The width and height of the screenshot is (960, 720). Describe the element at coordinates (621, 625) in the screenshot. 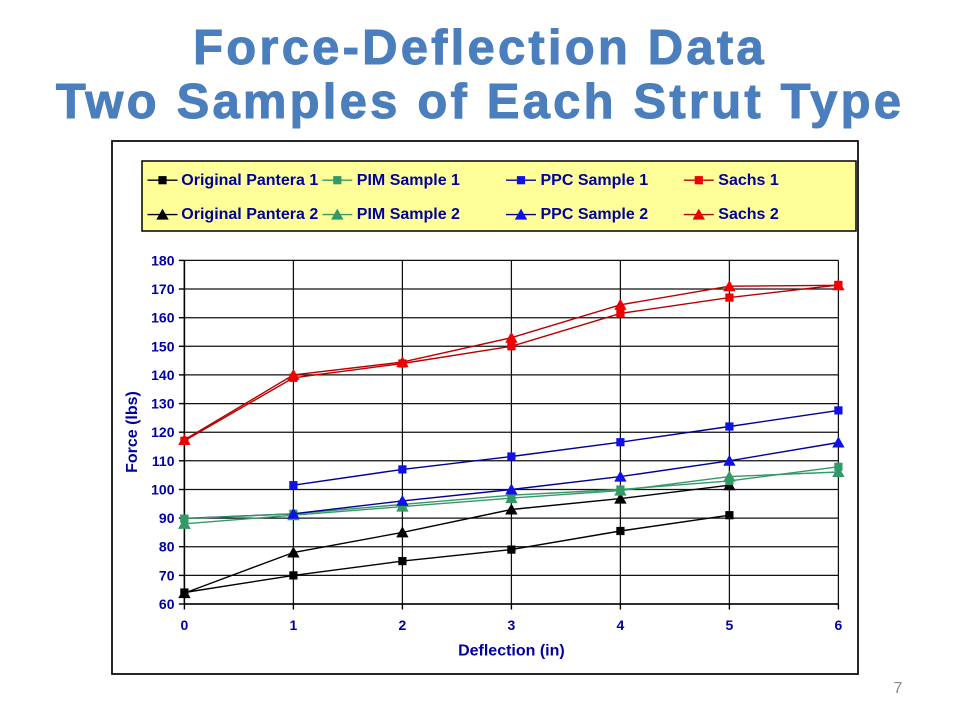

I see `svg-text: 4` at that location.